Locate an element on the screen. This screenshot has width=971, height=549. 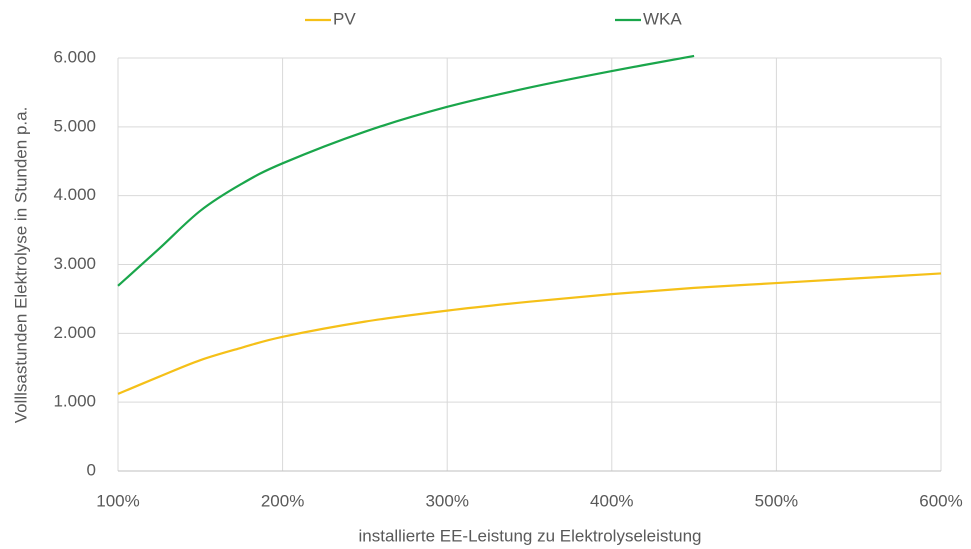
x-tick-label: 400% is located at coordinates (611, 500).